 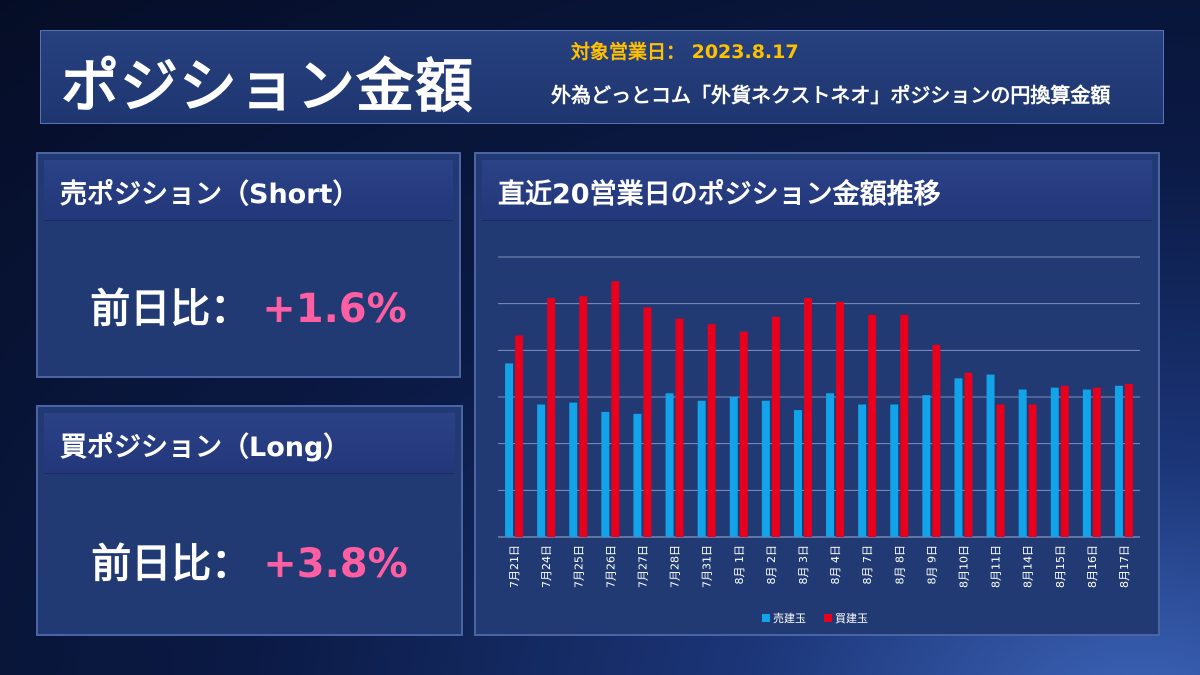 What do you see at coordinates (268, 86) in the screenshot?
I see `page-title: ポジション金額` at bounding box center [268, 86].